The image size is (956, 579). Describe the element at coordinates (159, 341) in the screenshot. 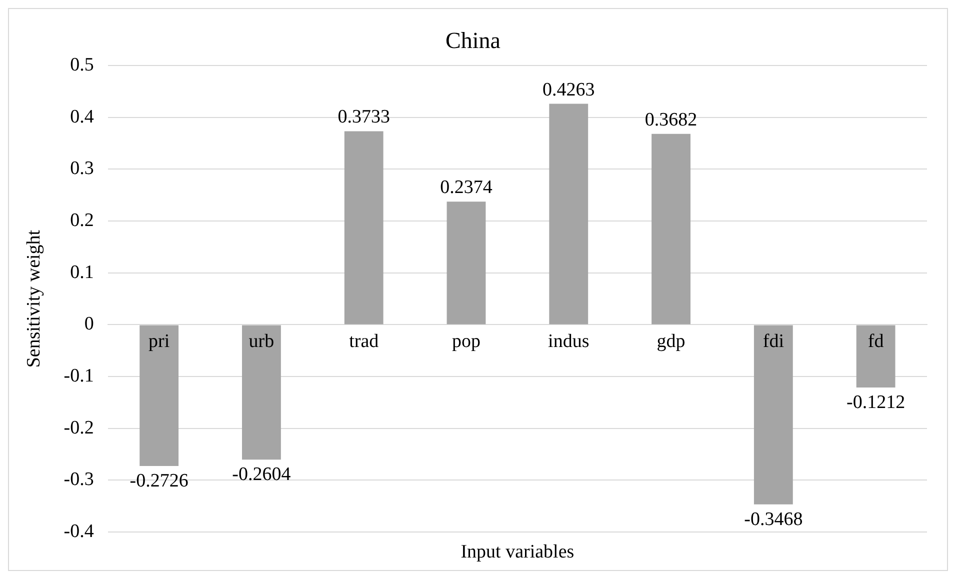

I see `x-tick-label: pri` at that location.